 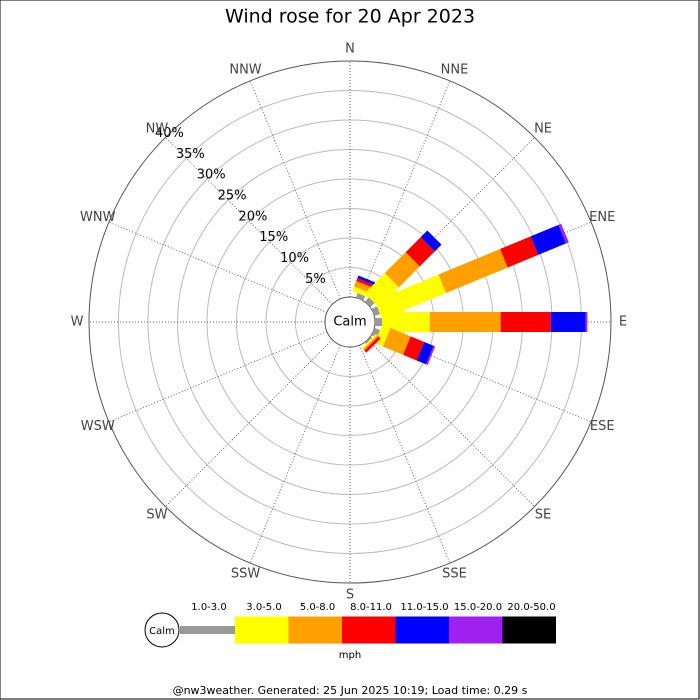 What do you see at coordinates (454, 574) in the screenshot?
I see `direction-label: SSE` at bounding box center [454, 574].